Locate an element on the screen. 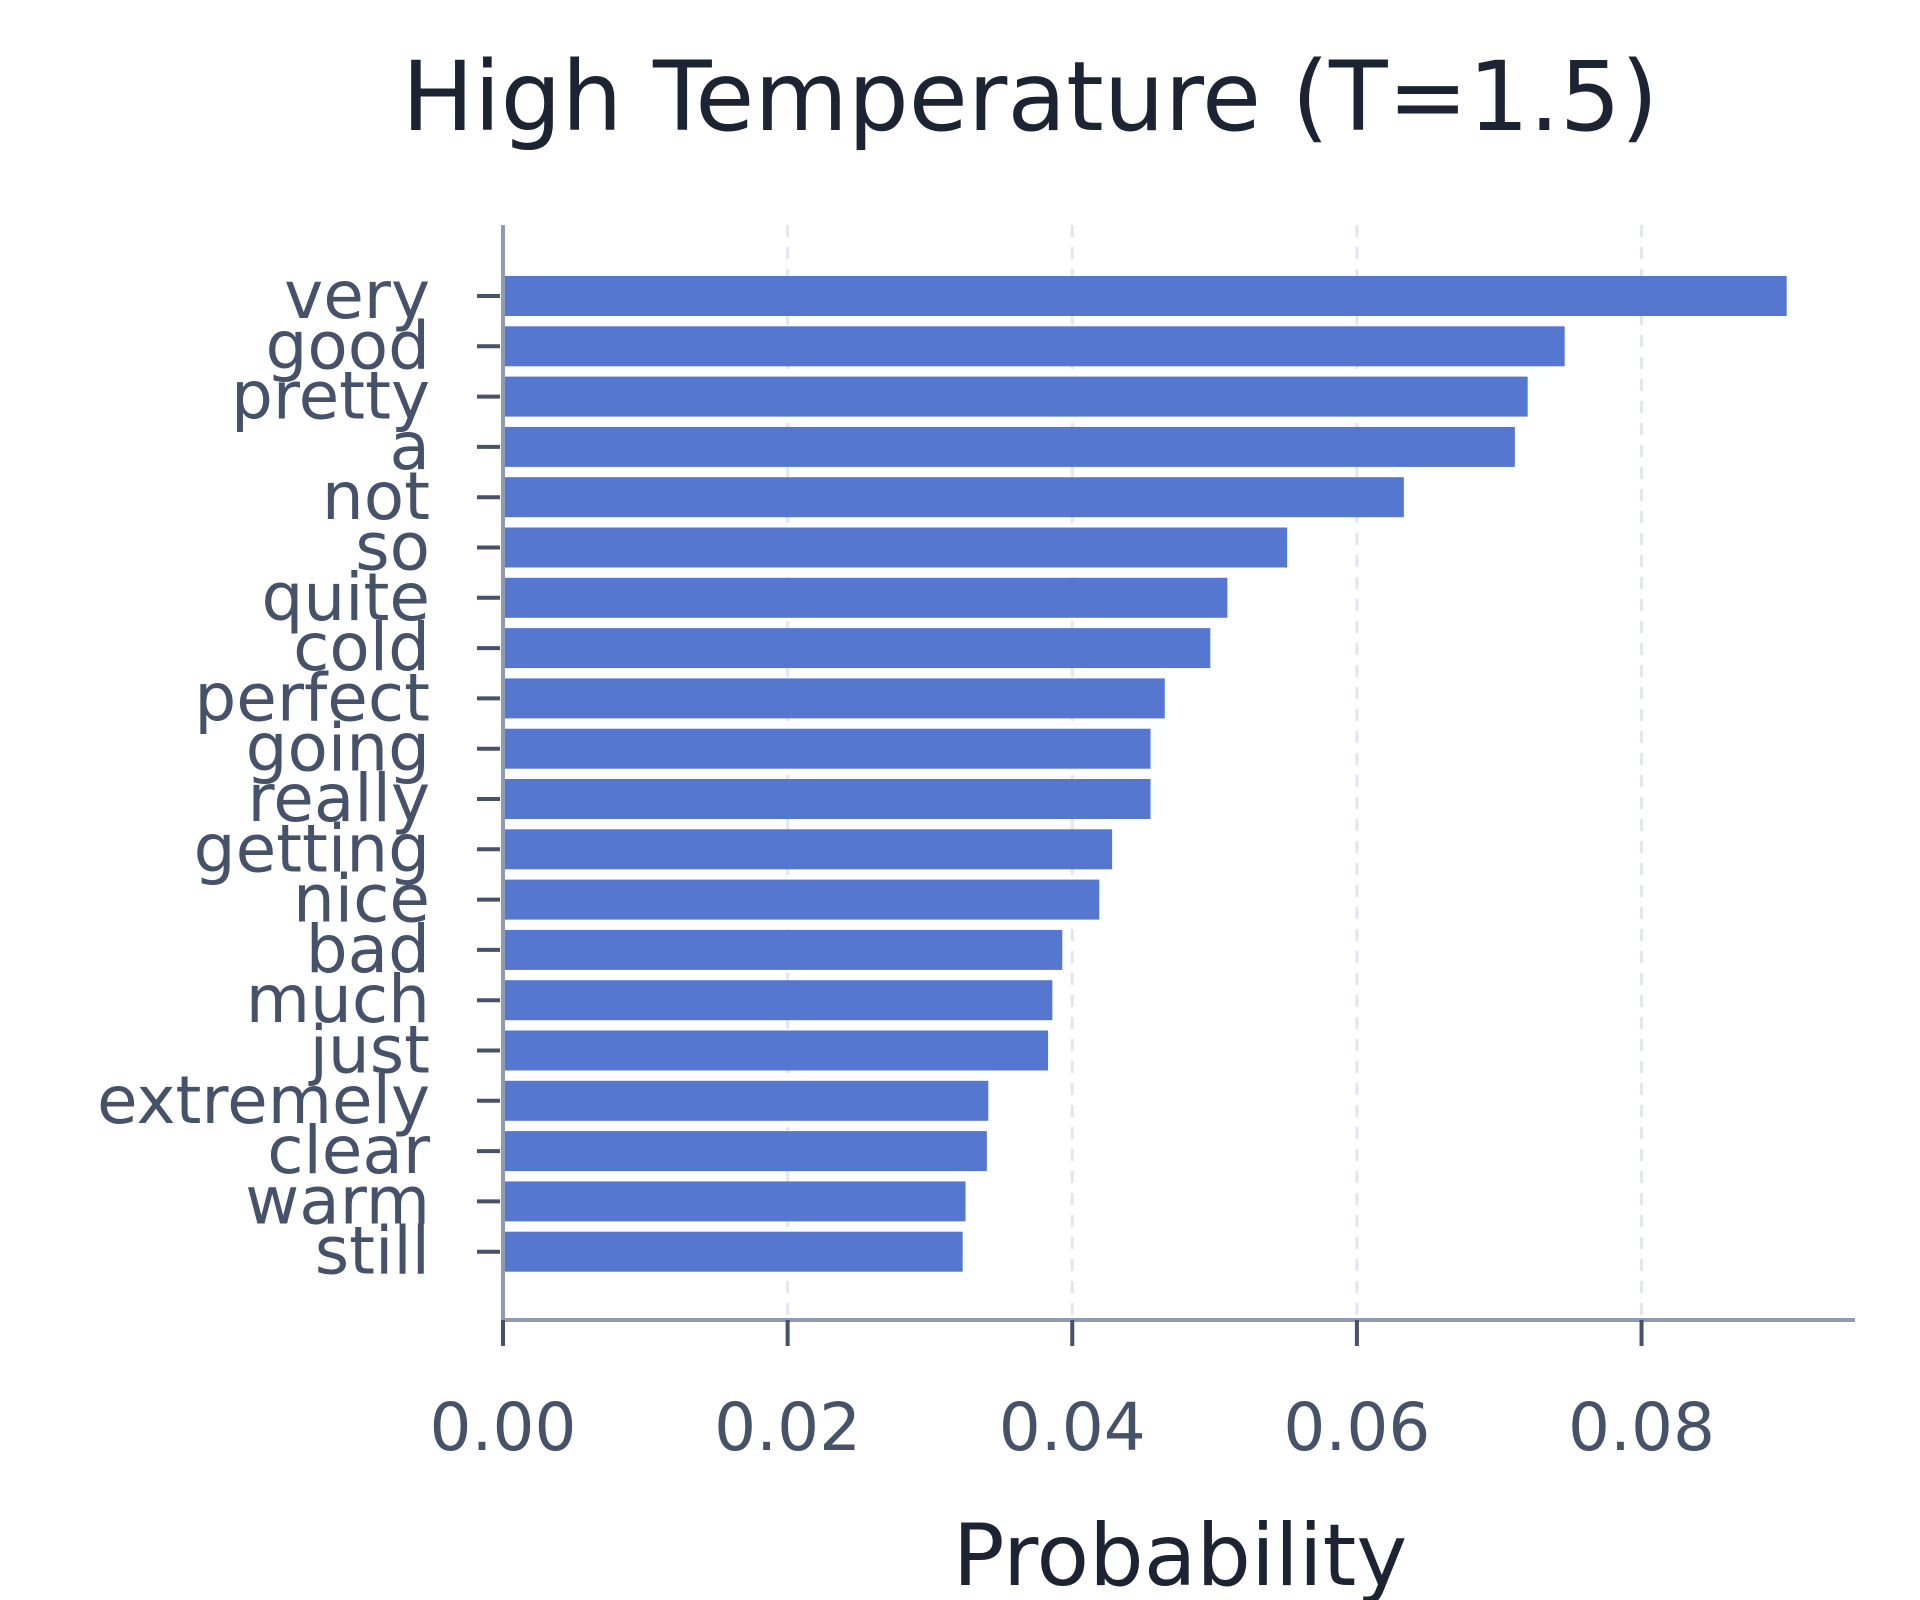 Image resolution: width=1920 pixels, height=1600 pixels. category-label-bad: bad is located at coordinates (368, 949).